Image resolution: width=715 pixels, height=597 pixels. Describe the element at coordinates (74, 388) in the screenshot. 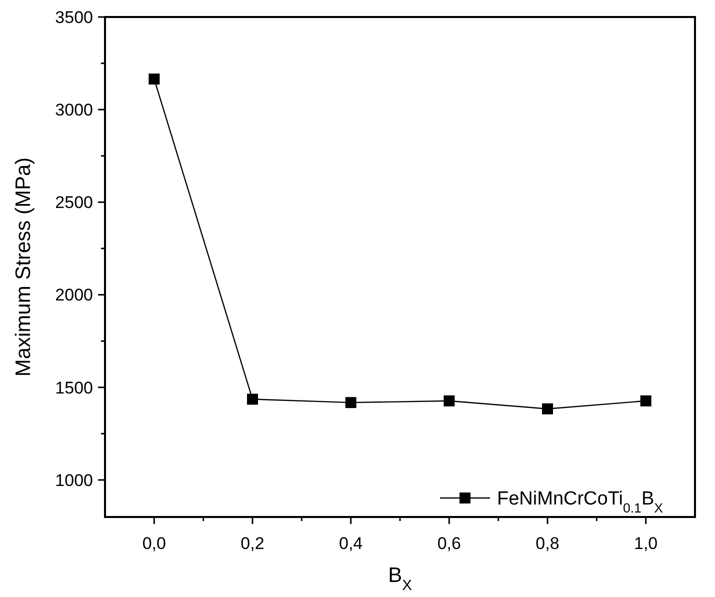

I see `y-tick-label: 1500` at that location.